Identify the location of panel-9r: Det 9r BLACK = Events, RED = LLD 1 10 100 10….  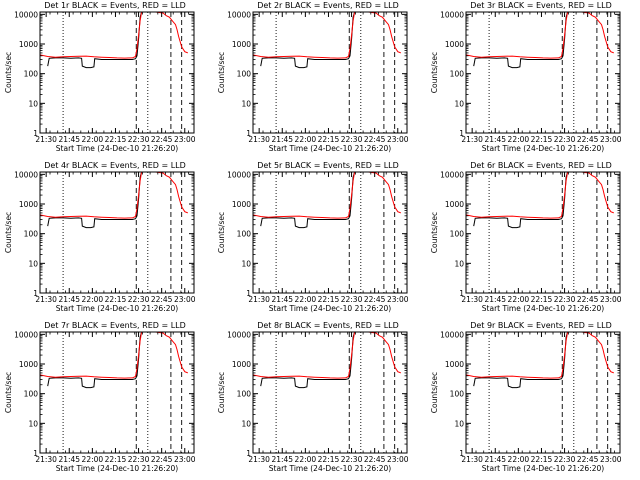
(526, 397).